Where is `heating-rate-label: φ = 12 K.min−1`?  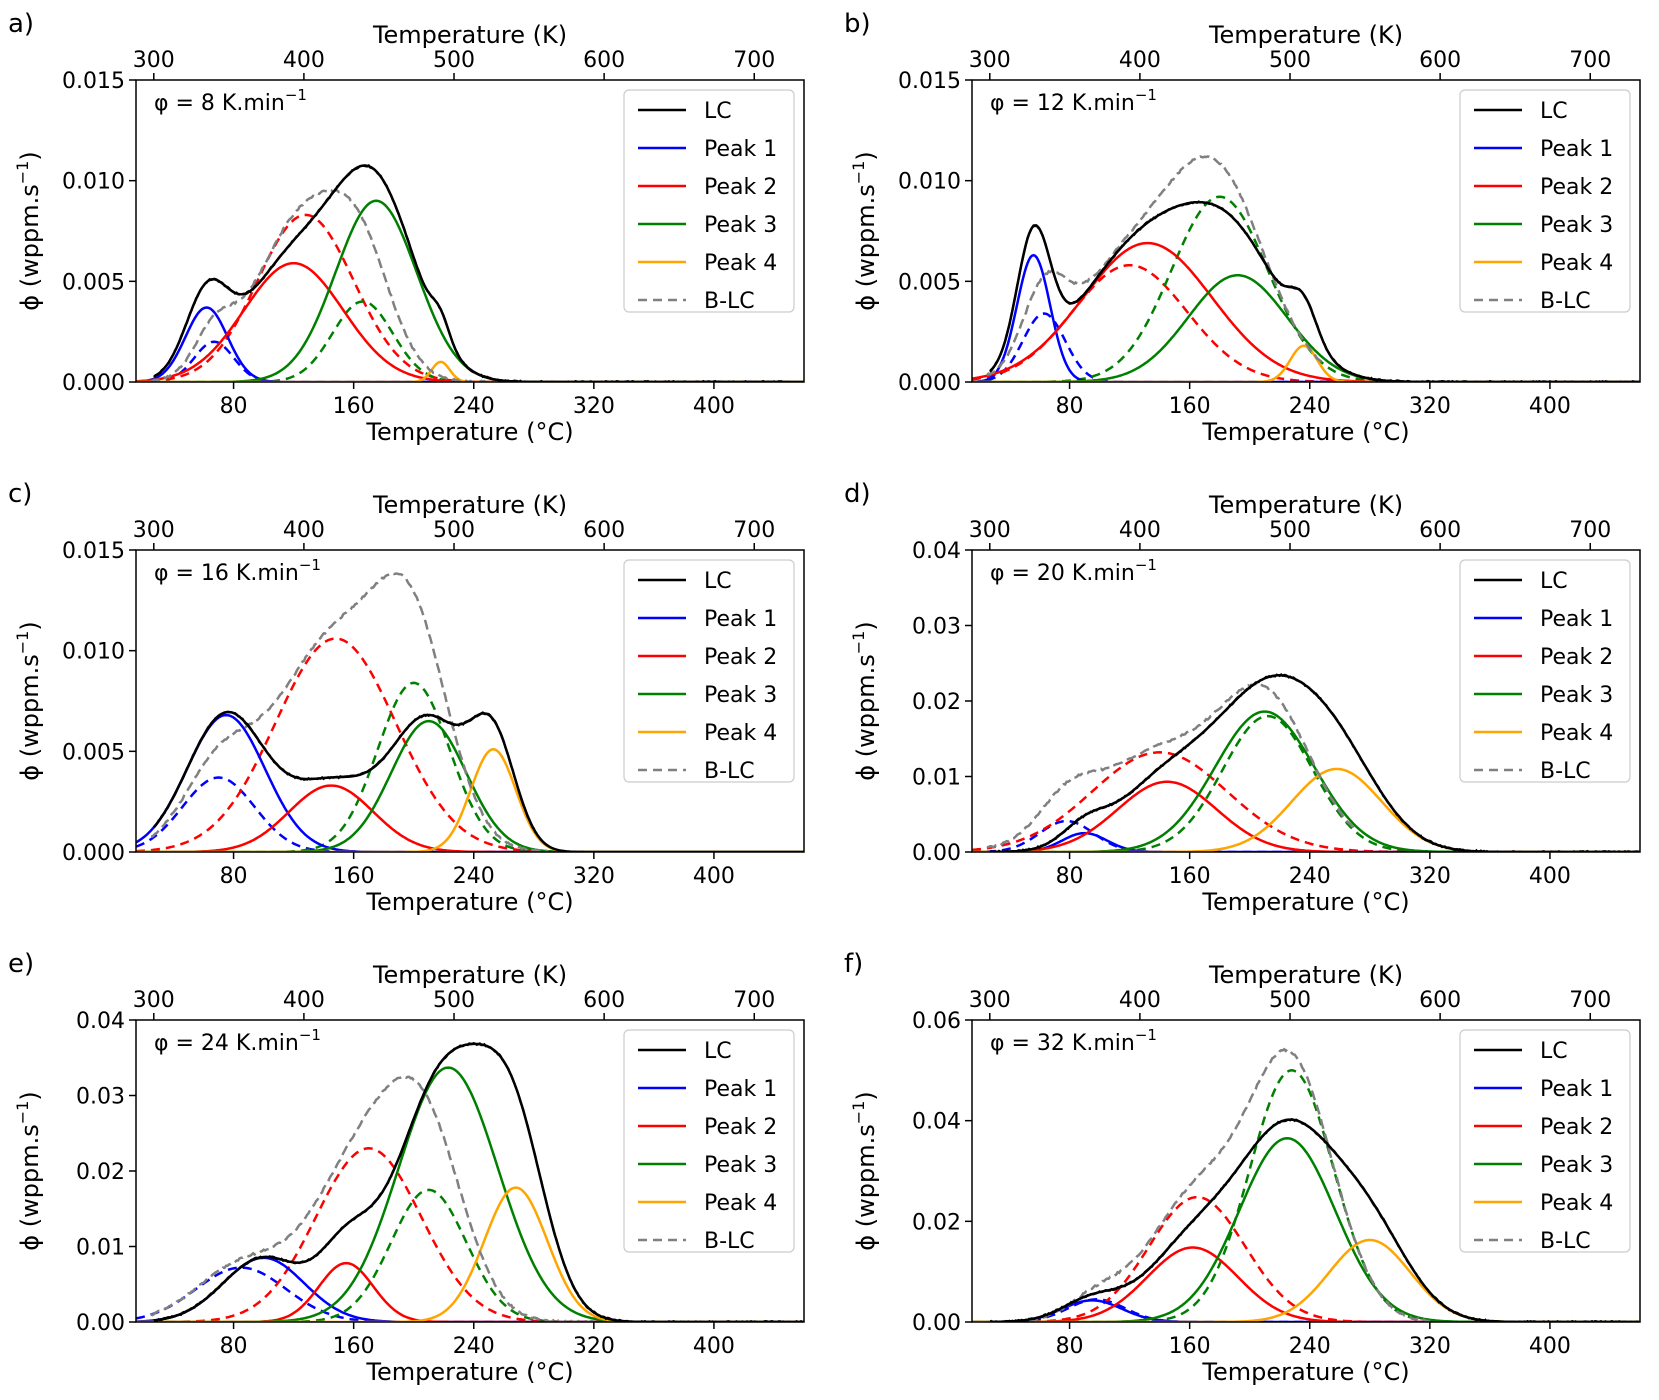 heating-rate-label: φ = 12 K.min−1 is located at coordinates (1073, 101).